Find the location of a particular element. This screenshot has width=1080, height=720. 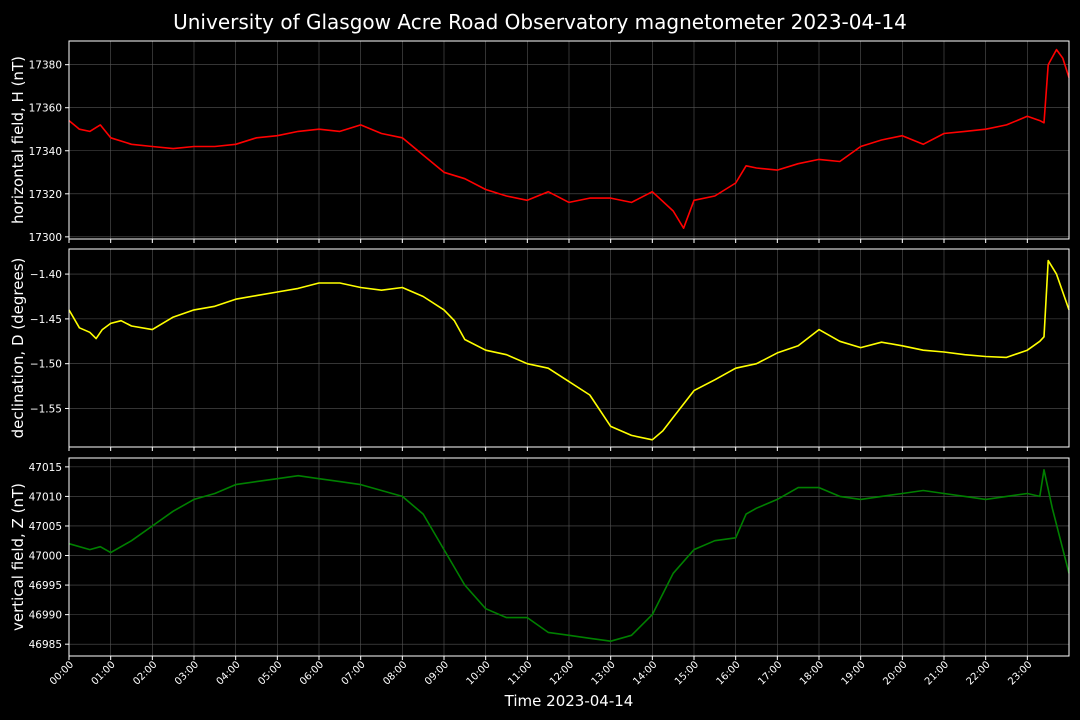

y-tick-label-z: 46995 is located at coordinates (45, 586).